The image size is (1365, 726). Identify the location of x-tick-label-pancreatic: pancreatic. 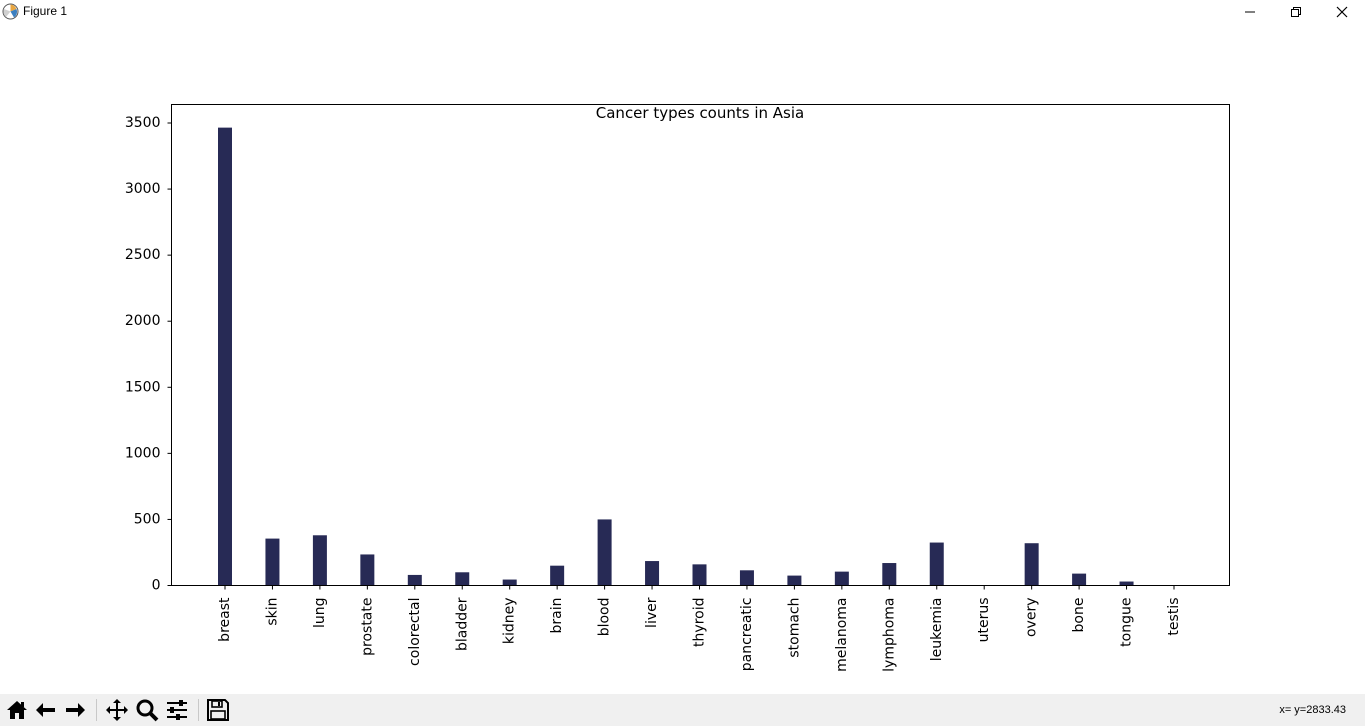
(747, 635).